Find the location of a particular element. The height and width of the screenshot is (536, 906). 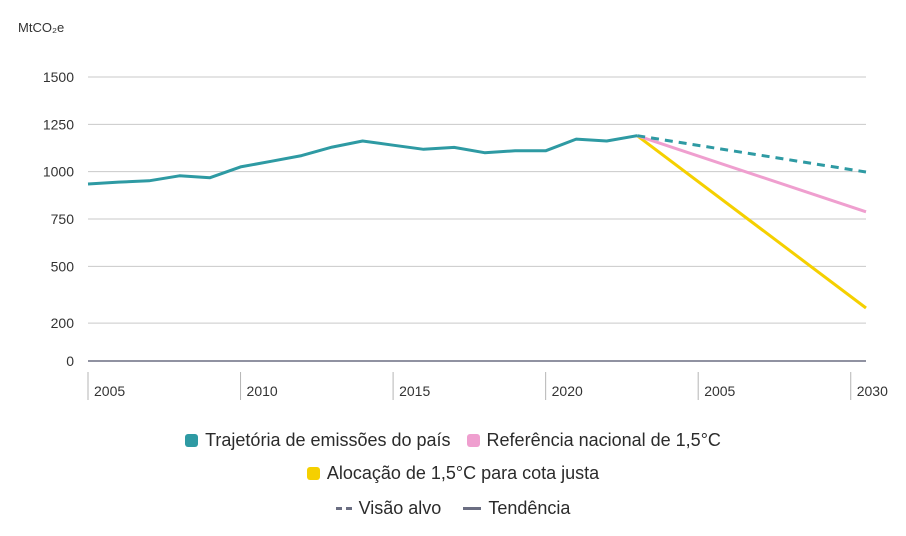

legend-label-fair-share: Alocação de 1,5°C para cota justa is located at coordinates (463, 473).